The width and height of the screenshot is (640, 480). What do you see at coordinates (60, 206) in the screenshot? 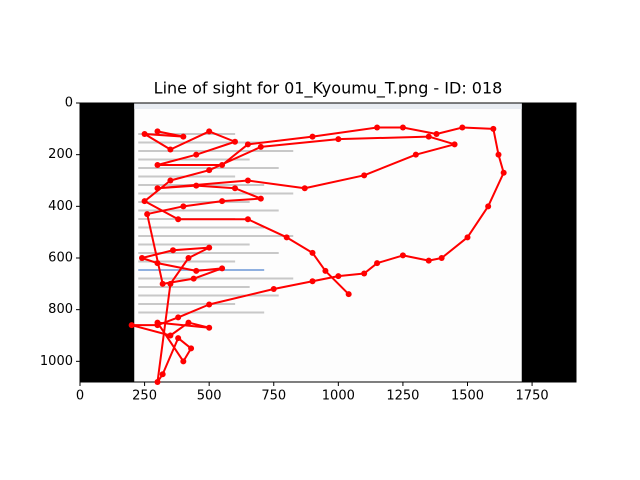
I see `y-tick-label: 400` at bounding box center [60, 206].